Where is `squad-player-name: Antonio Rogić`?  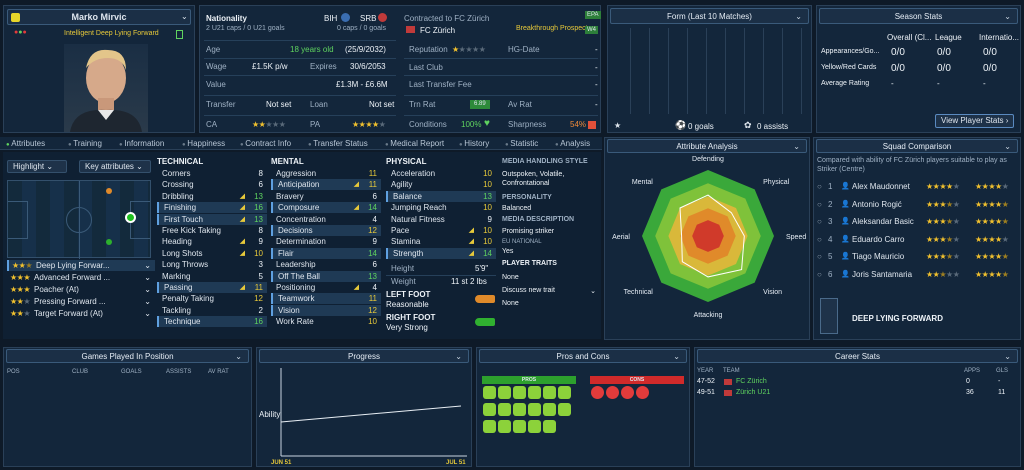 squad-player-name: Antonio Rogić is located at coordinates (877, 204).